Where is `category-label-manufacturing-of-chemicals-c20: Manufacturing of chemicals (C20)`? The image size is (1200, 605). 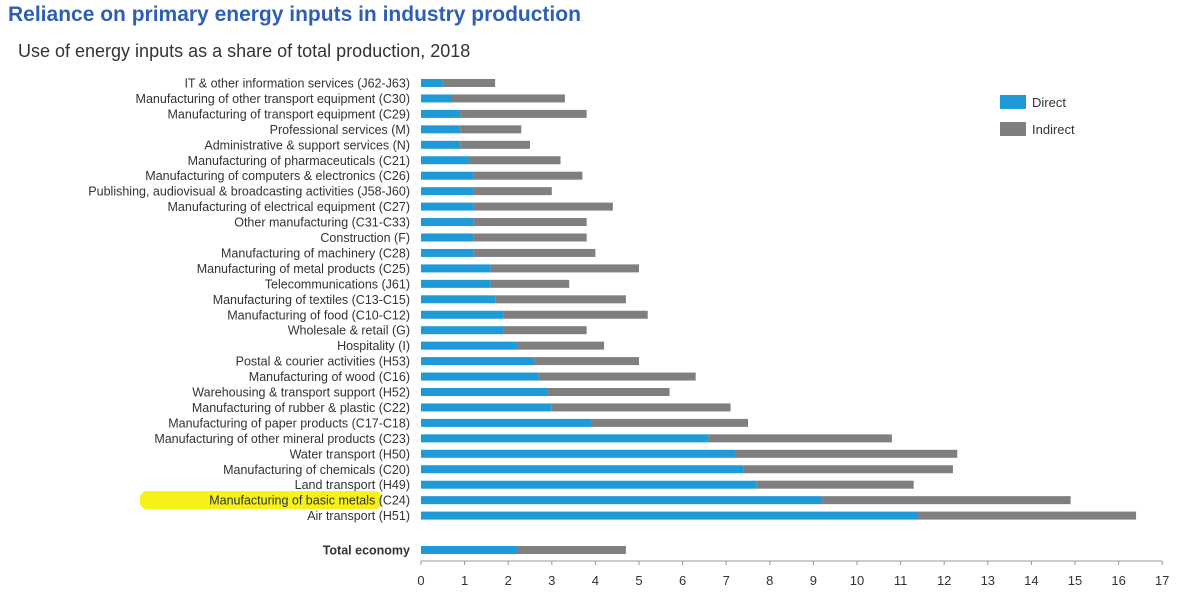 category-label-manufacturing-of-chemicals-c20: Manufacturing of chemicals (C20) is located at coordinates (316, 470).